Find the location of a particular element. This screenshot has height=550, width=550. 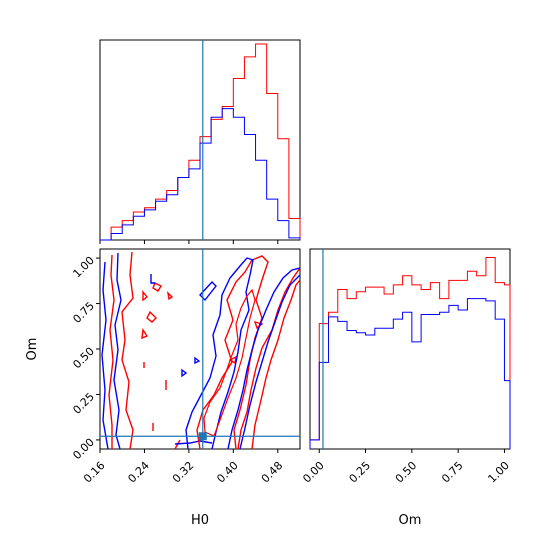

contour-ytick-label-4: 1.00 is located at coordinates (83, 267).